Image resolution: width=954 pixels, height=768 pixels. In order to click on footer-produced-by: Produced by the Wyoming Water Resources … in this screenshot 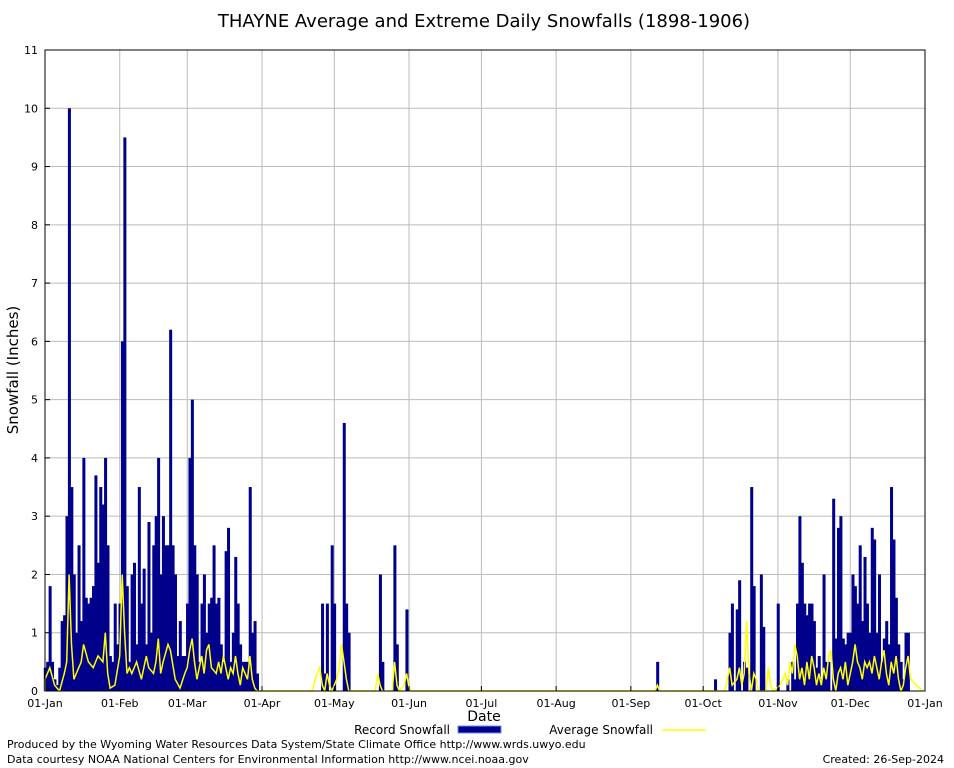, I will do `click(296, 744)`.